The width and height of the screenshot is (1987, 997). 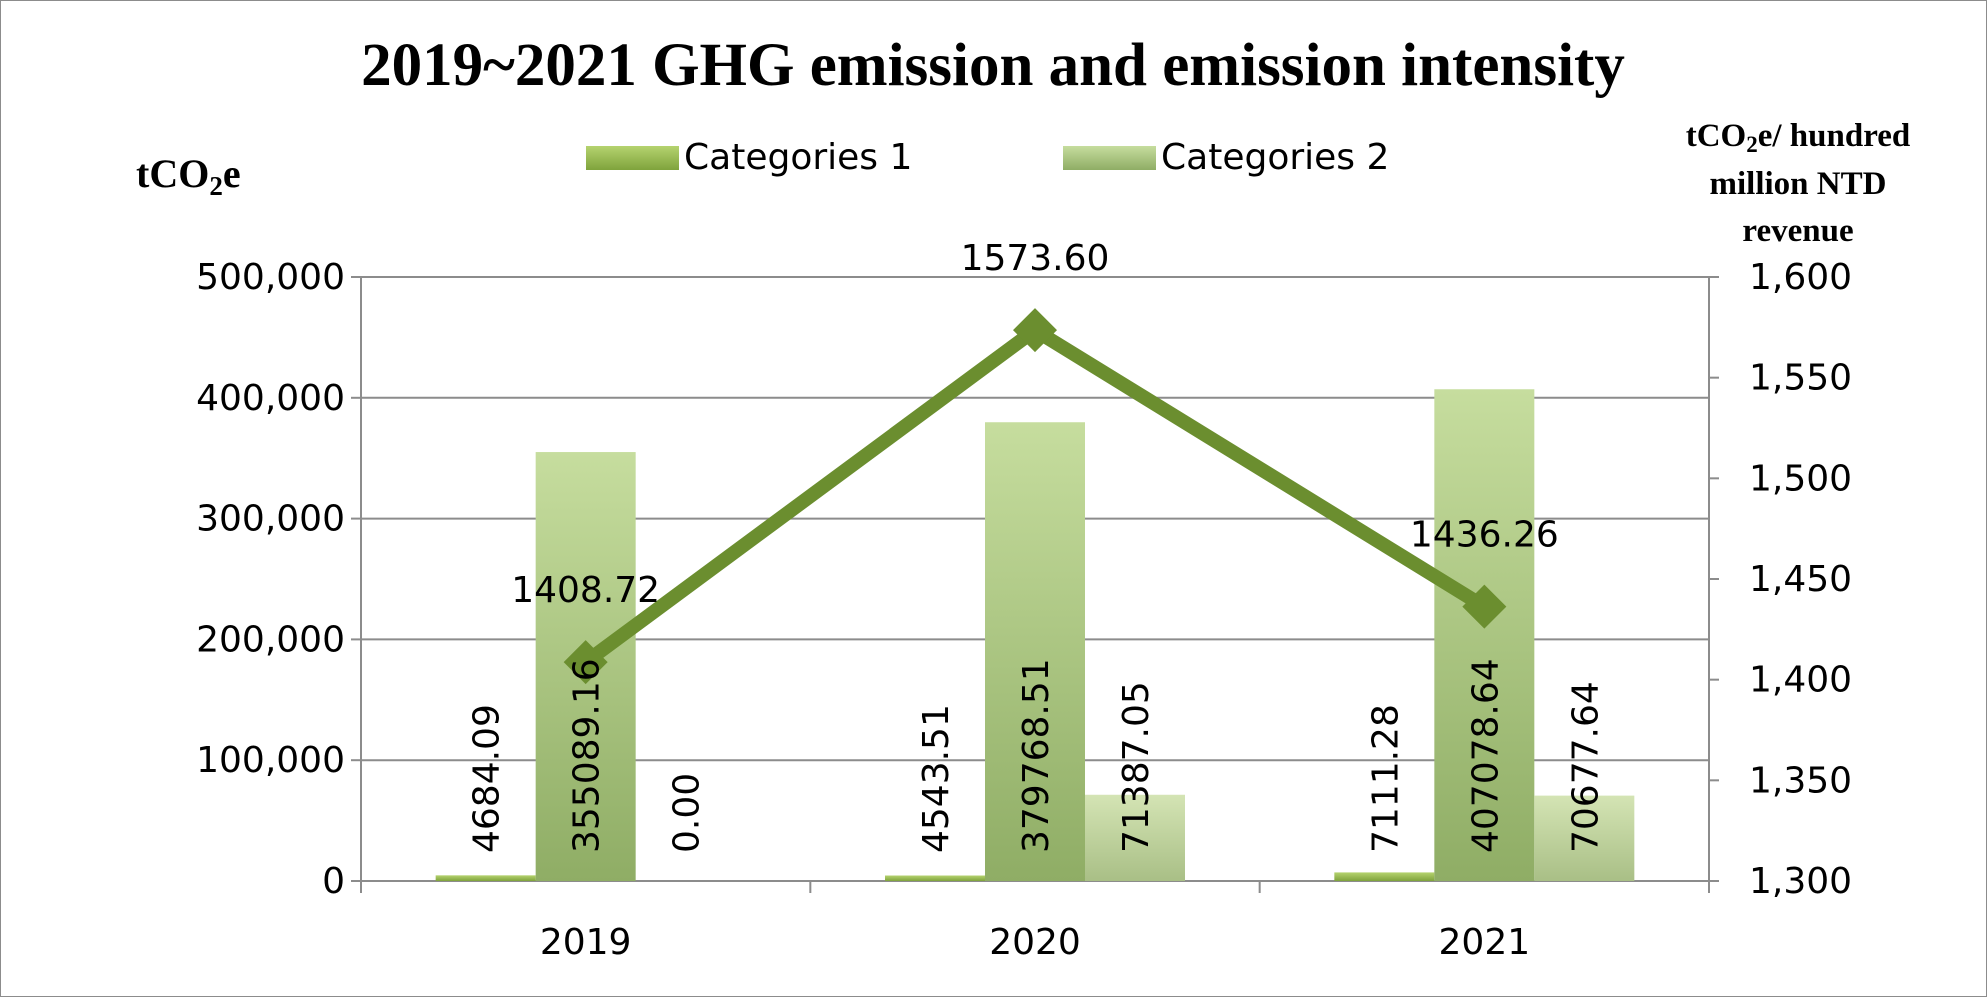 What do you see at coordinates (333, 881) in the screenshot?
I see `y-left-tick-label: 0` at bounding box center [333, 881].